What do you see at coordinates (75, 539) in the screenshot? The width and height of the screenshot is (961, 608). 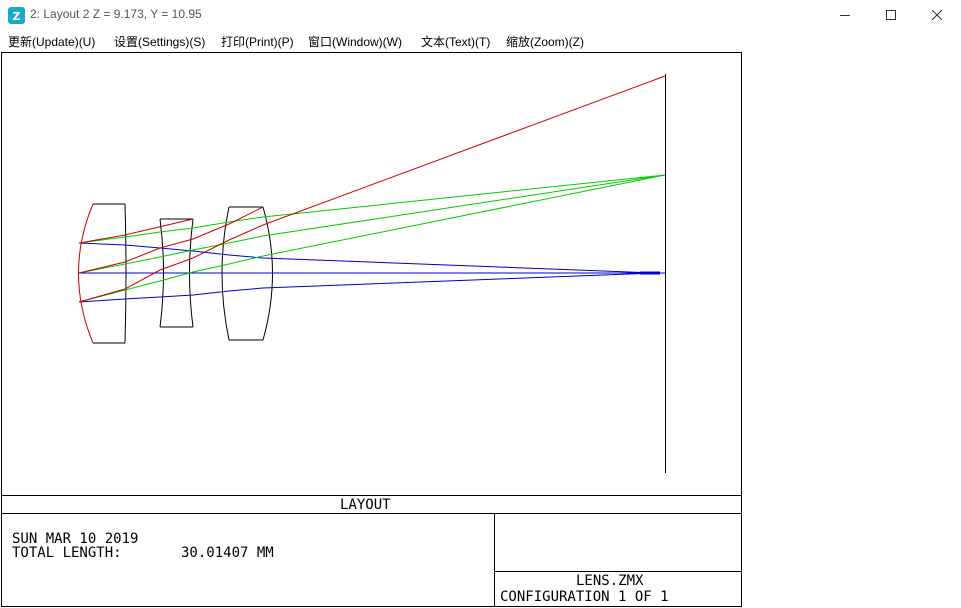 I see `plot-date: SUN MAR 10 2019` at bounding box center [75, 539].